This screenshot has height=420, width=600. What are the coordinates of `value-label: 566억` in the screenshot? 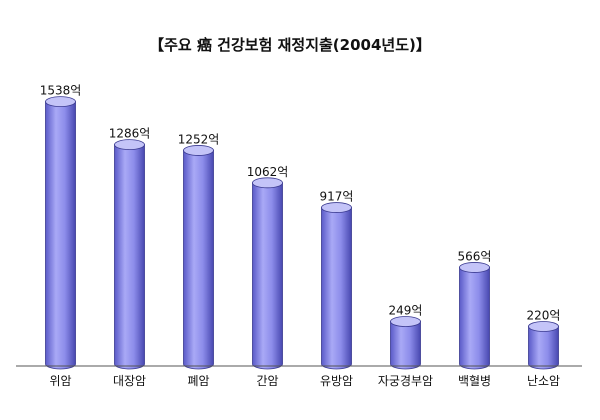 It's located at (475, 256).